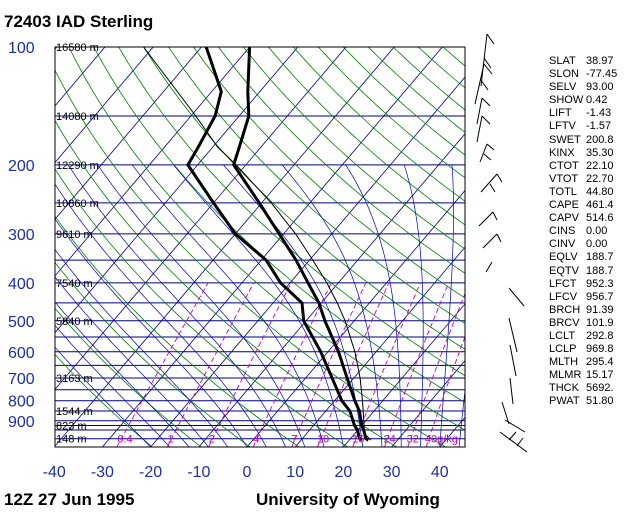 This screenshot has height=512, width=640. I want to click on height-label: 12290 m, so click(77, 166).